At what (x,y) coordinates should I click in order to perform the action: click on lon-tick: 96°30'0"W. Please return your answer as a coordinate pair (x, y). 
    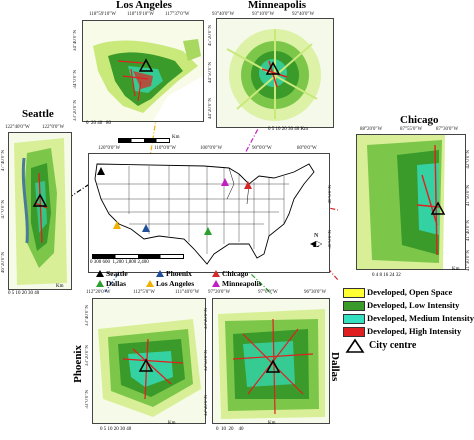
    Looking at the image, I should click on (315, 292).